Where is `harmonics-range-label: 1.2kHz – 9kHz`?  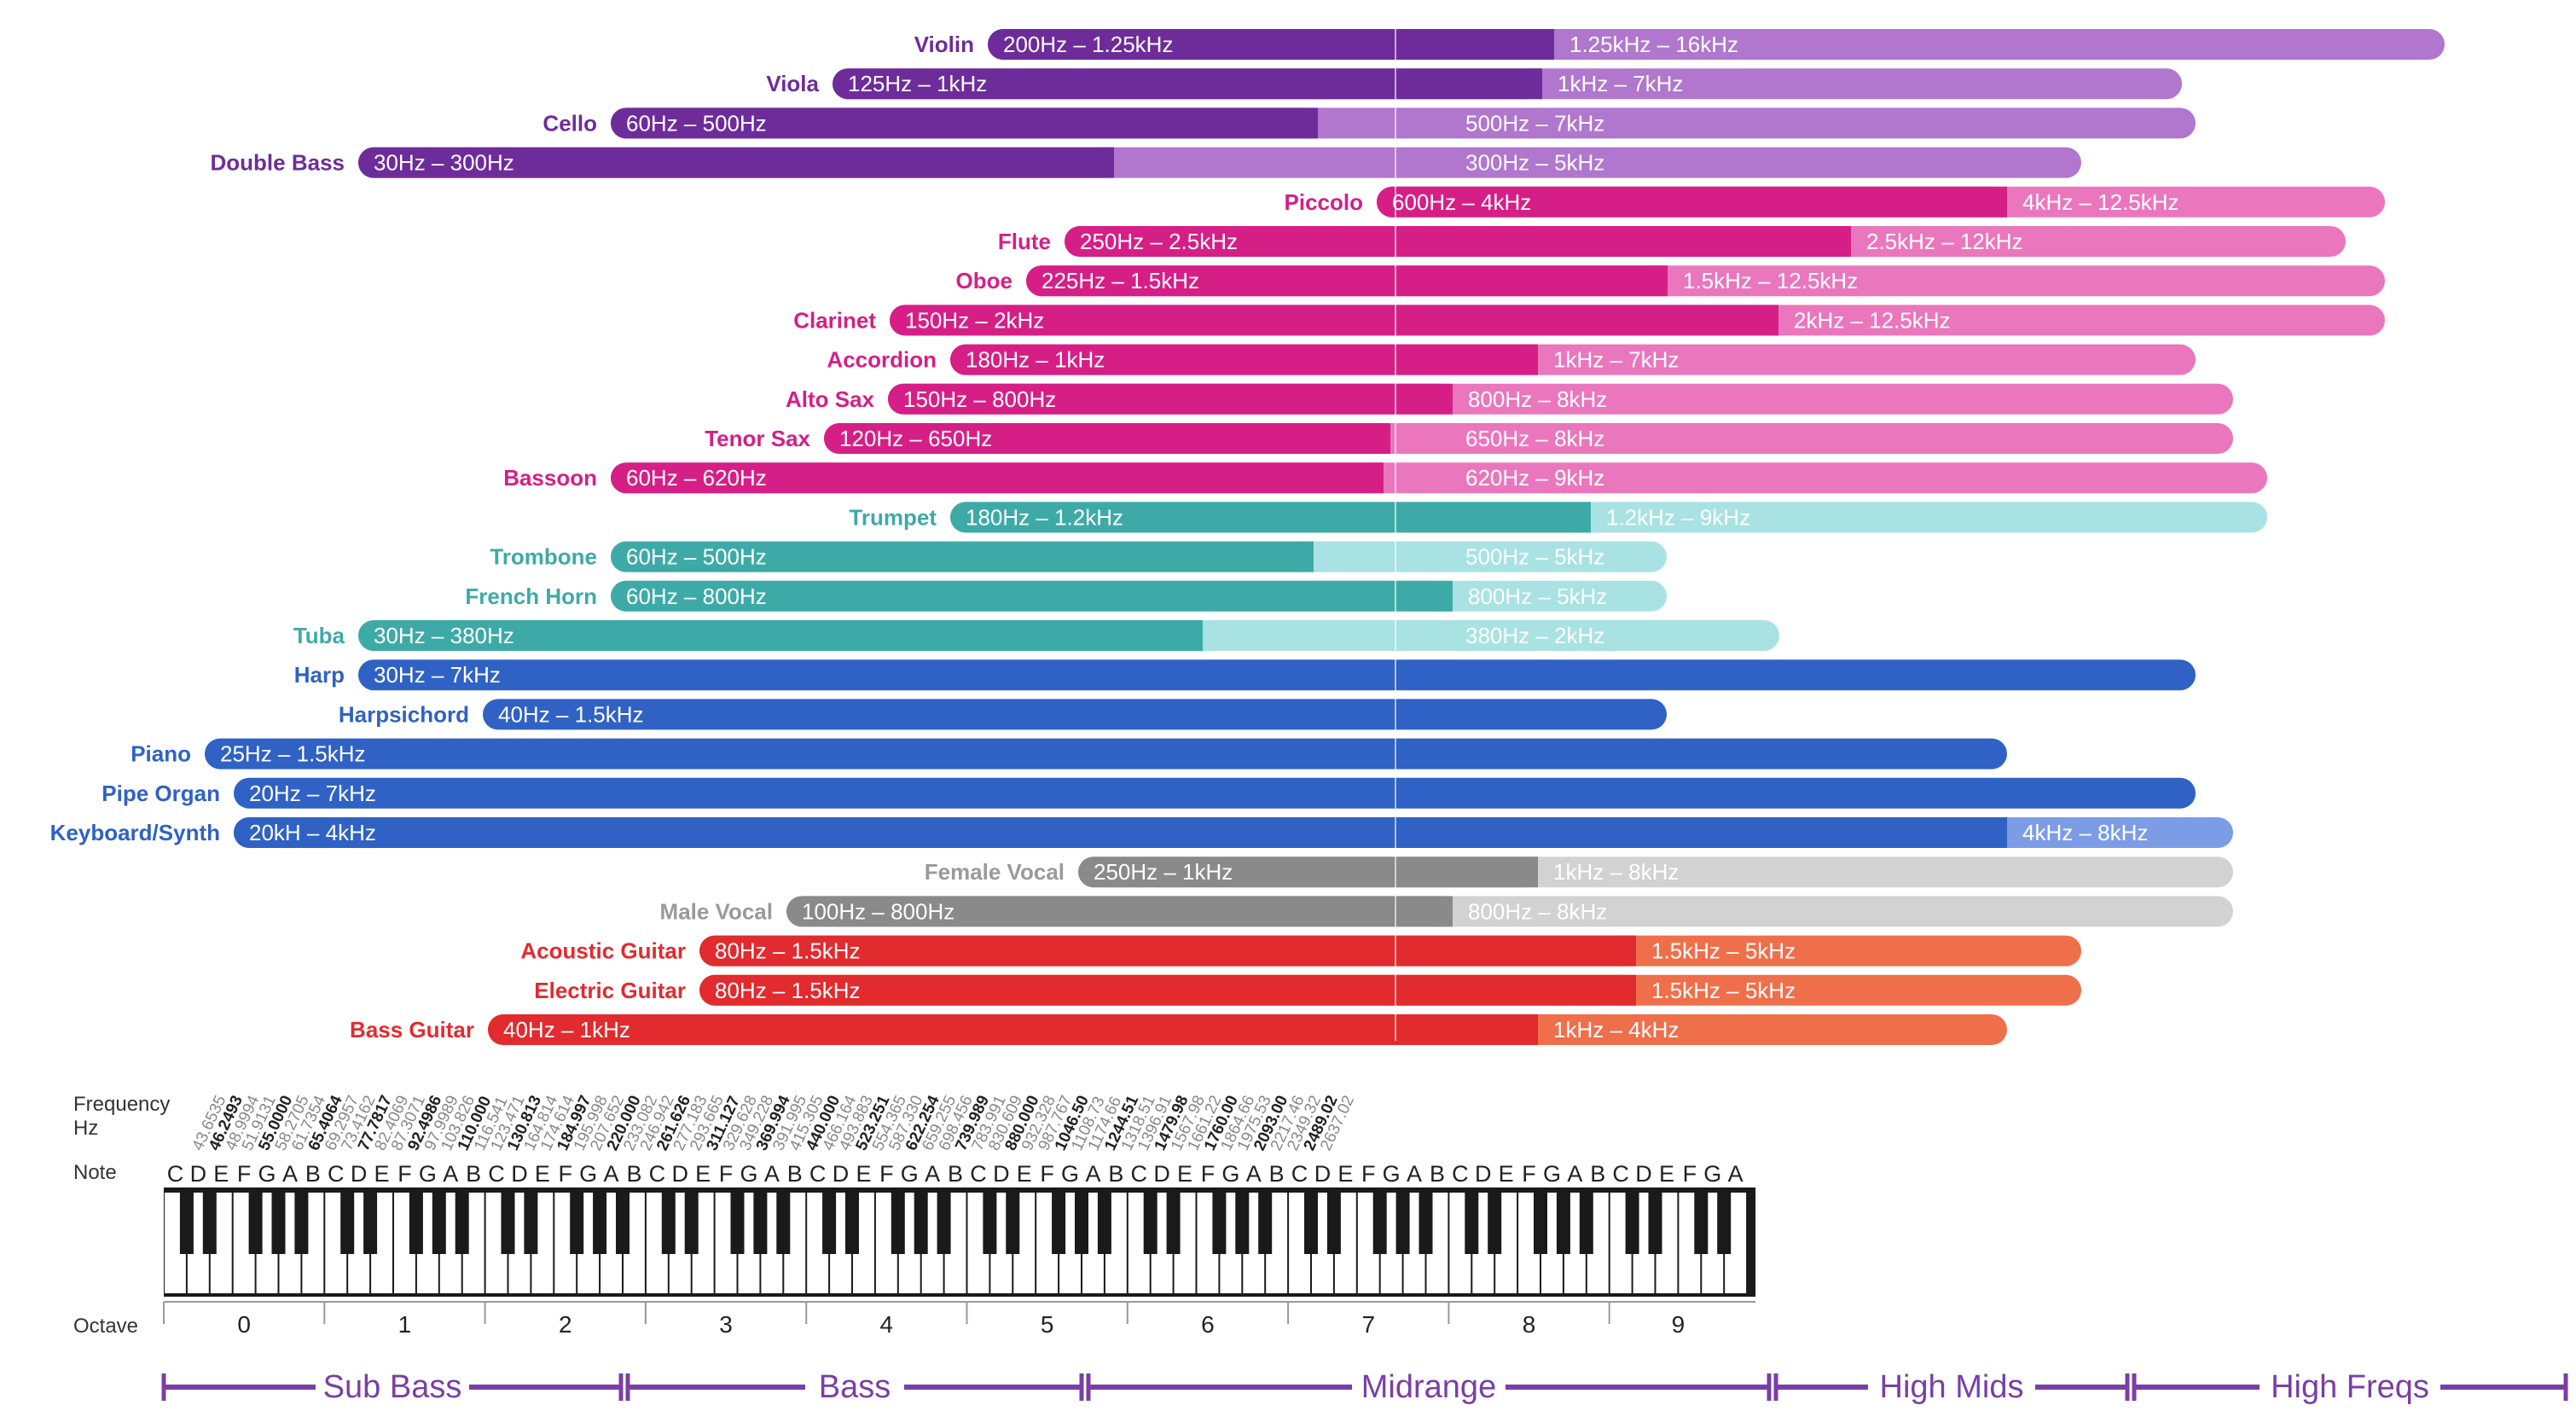
harmonics-range-label: 1.2kHz – 9kHz is located at coordinates (1678, 517).